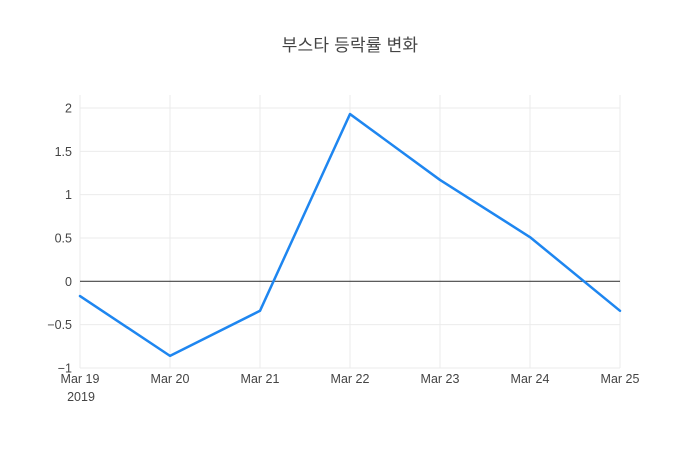 Image resolution: width=700 pixels, height=450 pixels. What do you see at coordinates (80, 379) in the screenshot?
I see `x-tick-label: Mar 19` at bounding box center [80, 379].